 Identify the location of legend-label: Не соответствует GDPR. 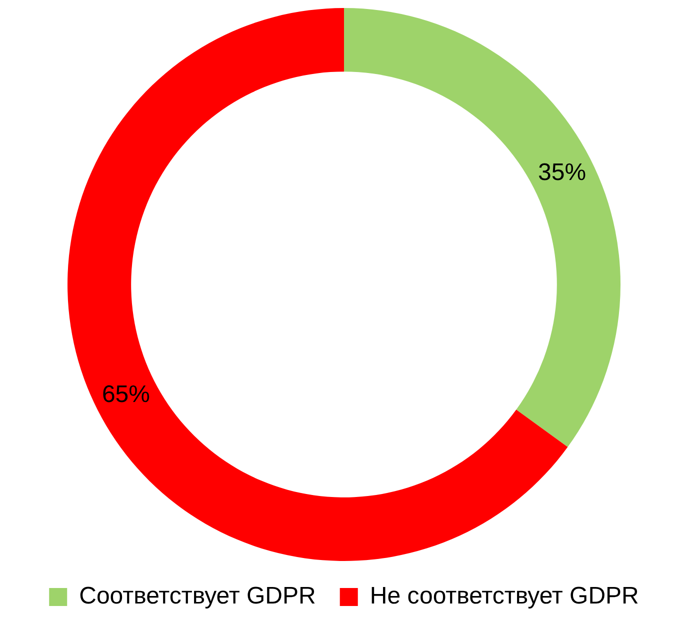
(504, 596).